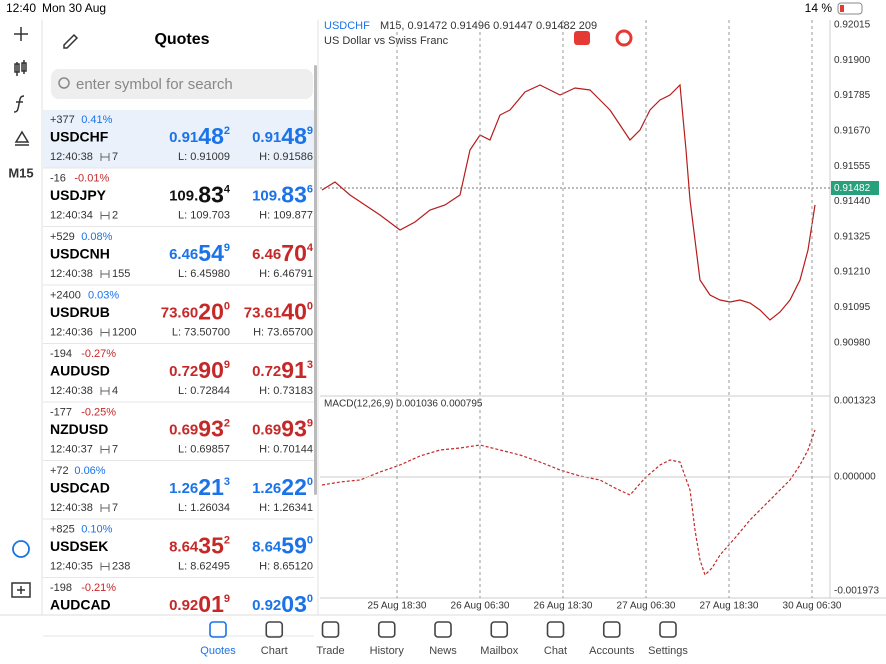  What do you see at coordinates (227, 131) in the screenshot?
I see `price-fraction: 2` at bounding box center [227, 131].